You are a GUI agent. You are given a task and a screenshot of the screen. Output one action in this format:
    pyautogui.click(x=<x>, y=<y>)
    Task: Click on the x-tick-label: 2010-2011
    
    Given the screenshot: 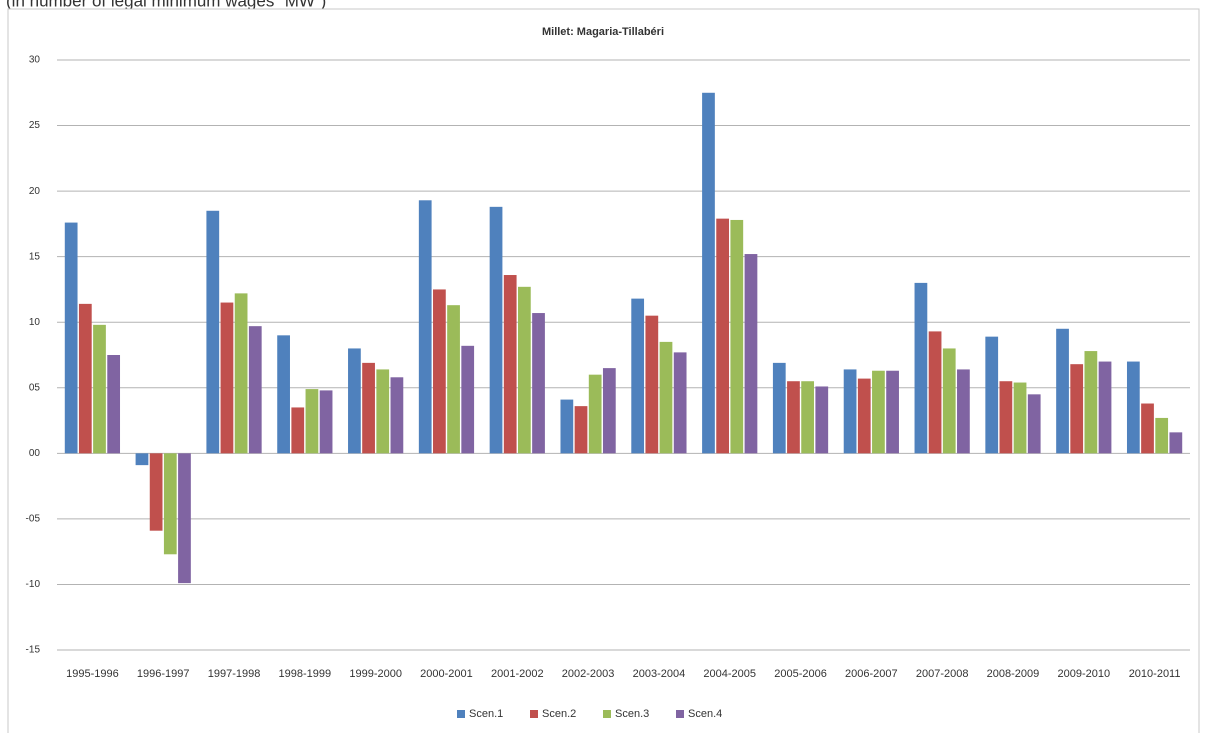 What is the action you would take?
    pyautogui.click(x=1155, y=674)
    